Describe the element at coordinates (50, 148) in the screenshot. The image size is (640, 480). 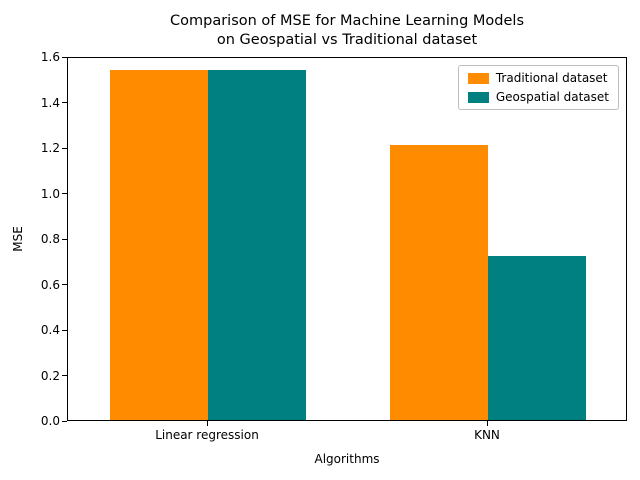
I see `y-tick-label: 1.2` at that location.